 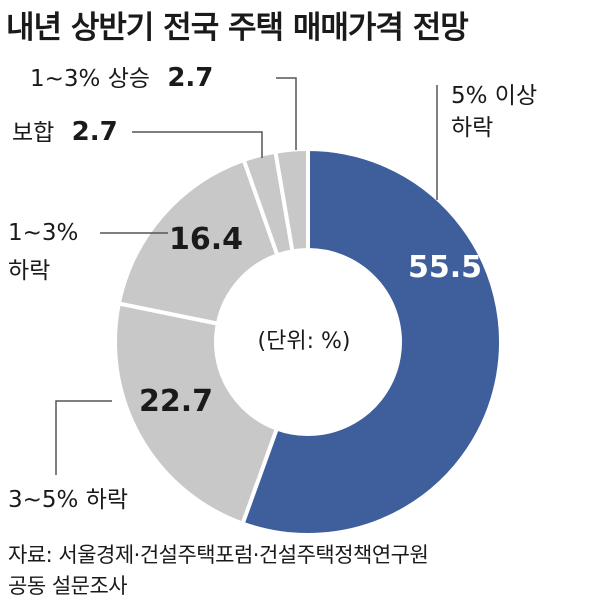 I want to click on slice-4-label: 1~3% 상승, so click(x=90, y=79).